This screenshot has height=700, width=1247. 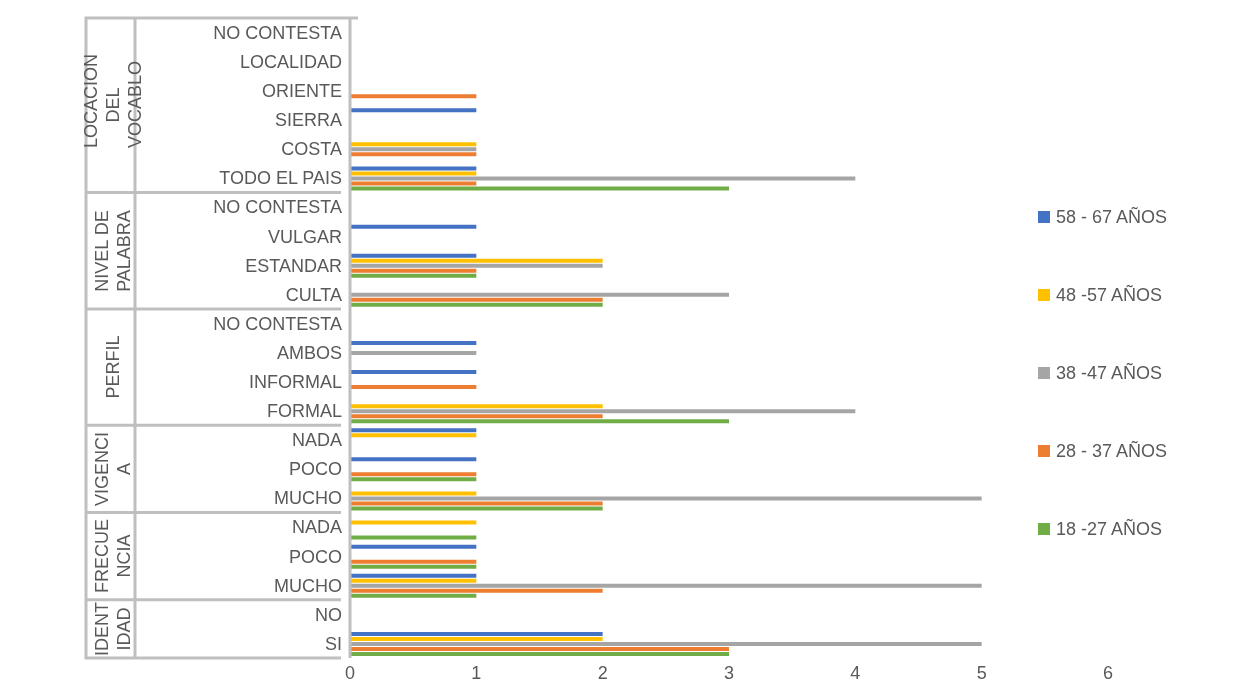 I want to click on y-tick-label: SIERRA, so click(x=308, y=120).